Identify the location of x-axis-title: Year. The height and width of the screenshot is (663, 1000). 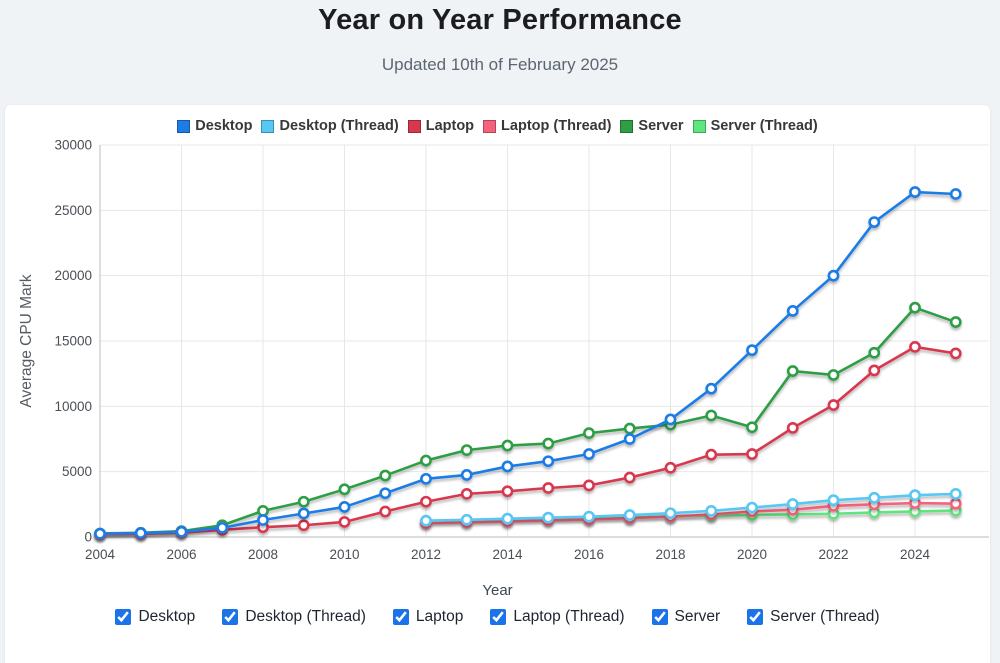
(497, 590).